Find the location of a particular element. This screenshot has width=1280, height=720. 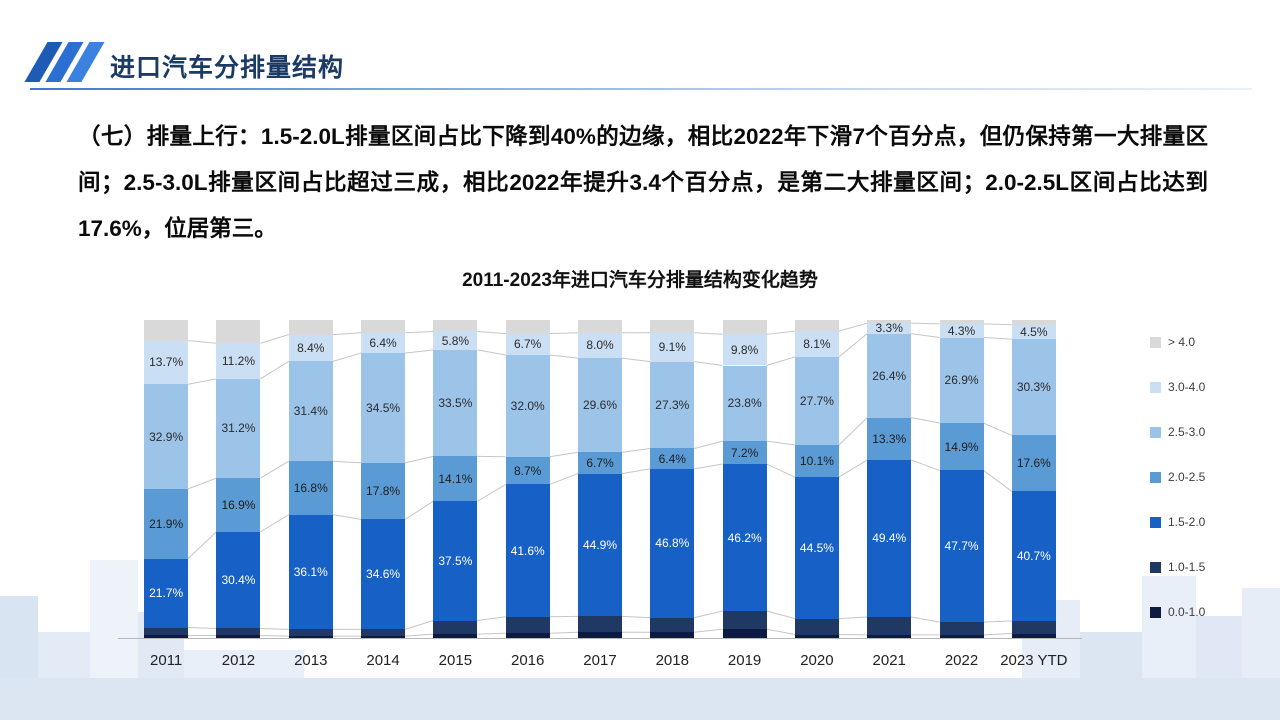

segment-1.5-2.0: 40.7% is located at coordinates (1033, 556).